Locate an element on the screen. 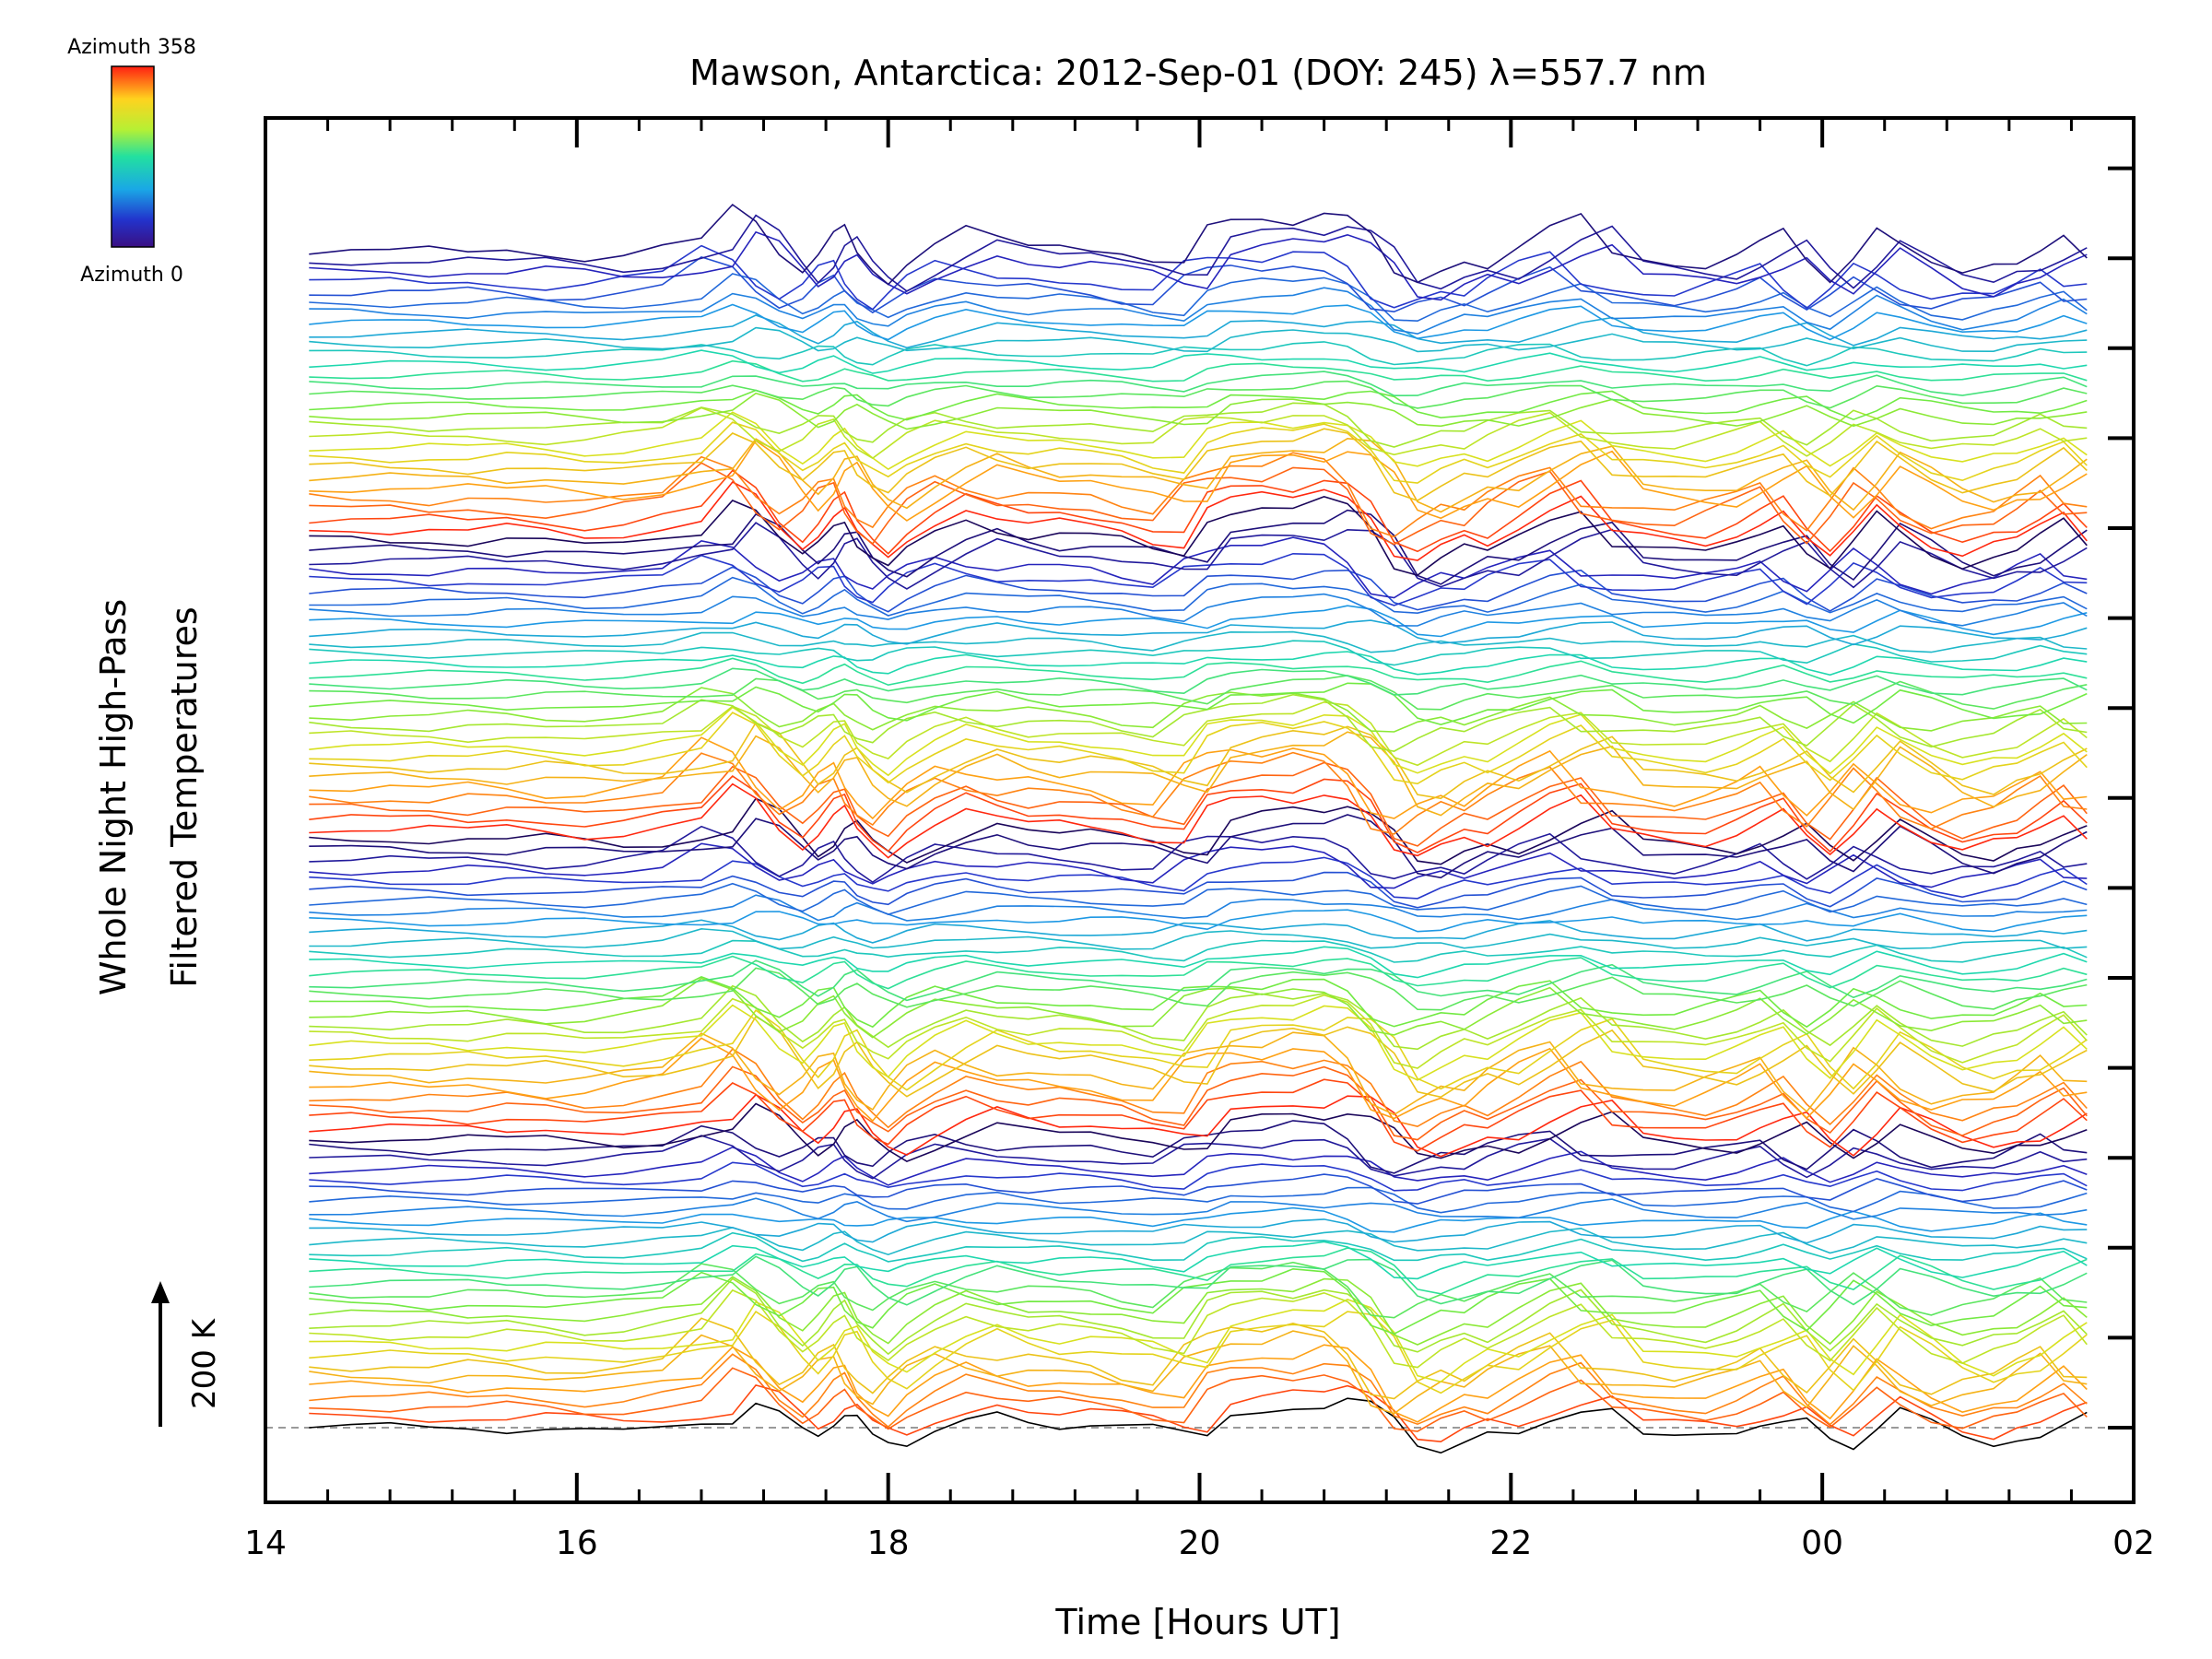  scale-bar-arrowhead is located at coordinates (160, 1292).